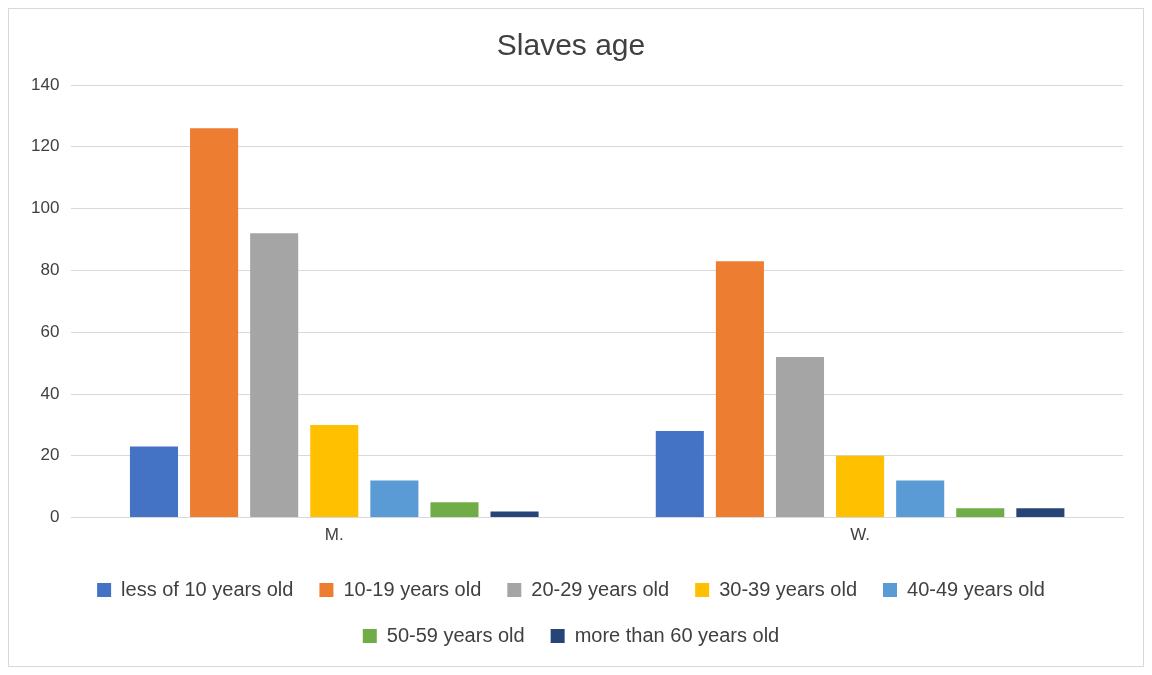 Image resolution: width=1152 pixels, height=675 pixels. What do you see at coordinates (45, 146) in the screenshot?
I see `y-tick-label: 120` at bounding box center [45, 146].